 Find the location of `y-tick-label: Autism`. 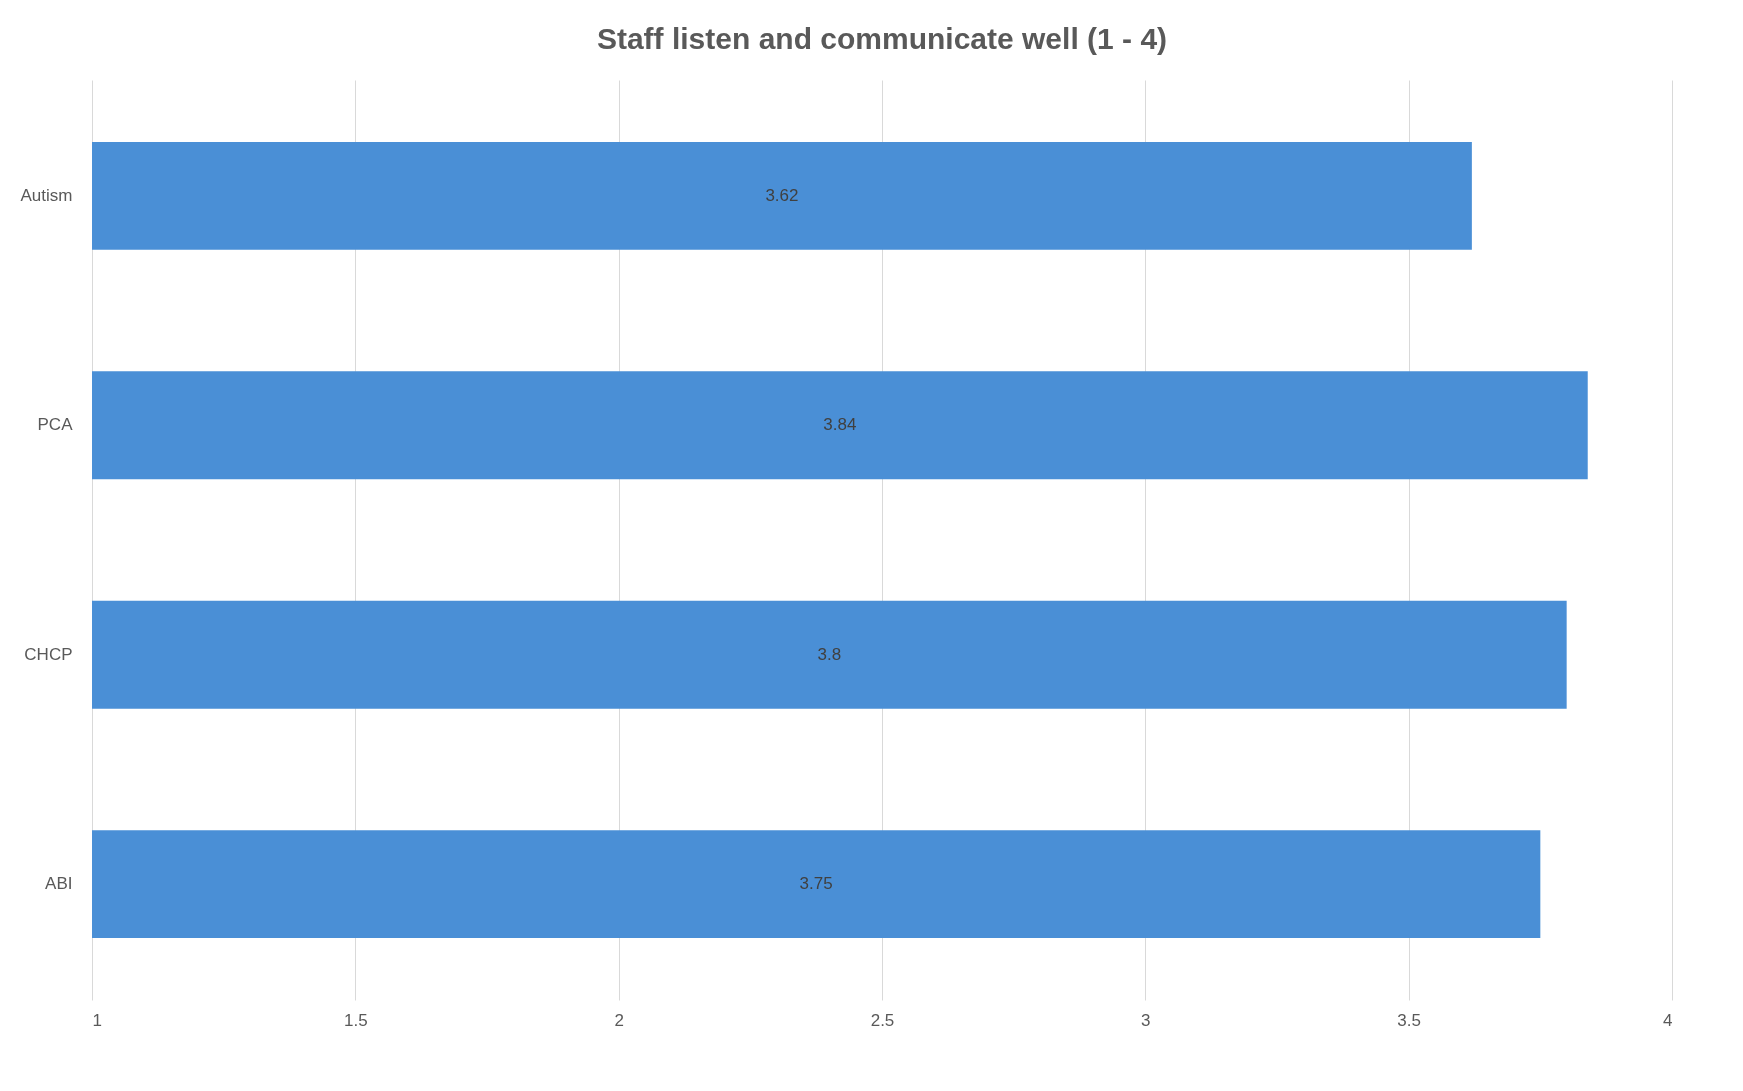

y-tick-label: Autism is located at coordinates (46, 195).